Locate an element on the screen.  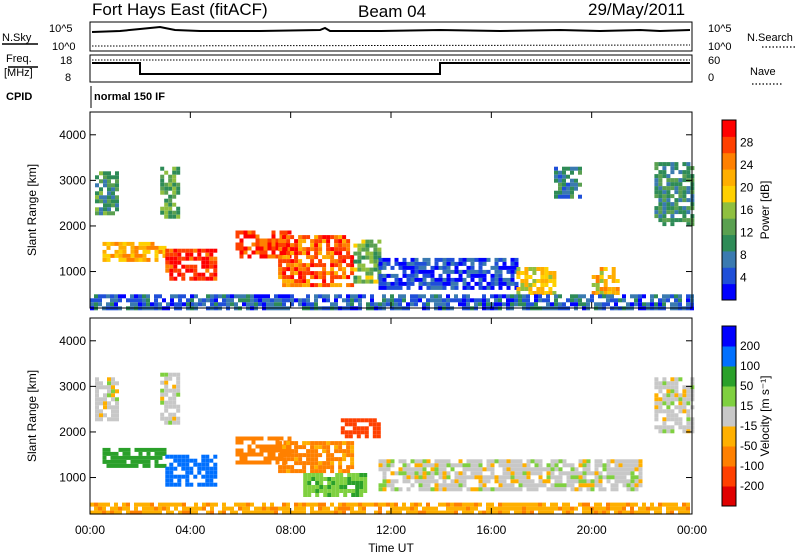
velocity-colorbar-label: Velocity [m s⁻¹] is located at coordinates (765, 415).